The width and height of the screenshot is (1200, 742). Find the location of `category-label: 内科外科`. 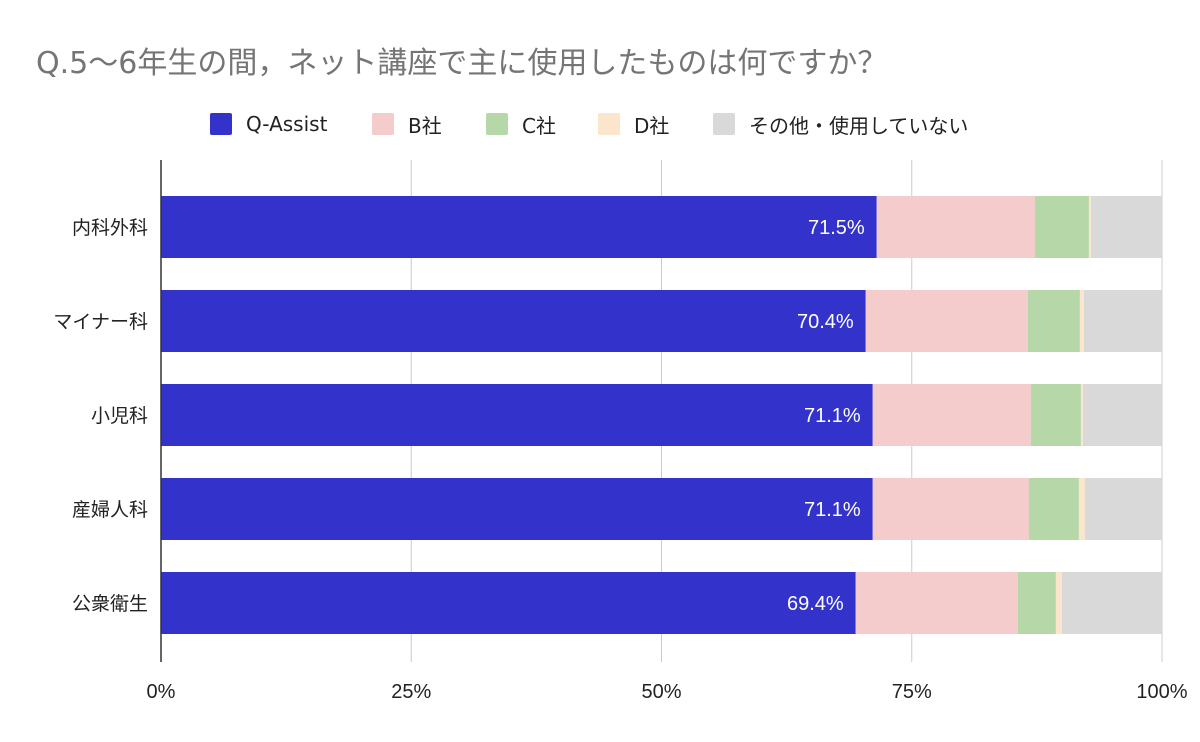

category-label: 内科外科 is located at coordinates (110, 228).